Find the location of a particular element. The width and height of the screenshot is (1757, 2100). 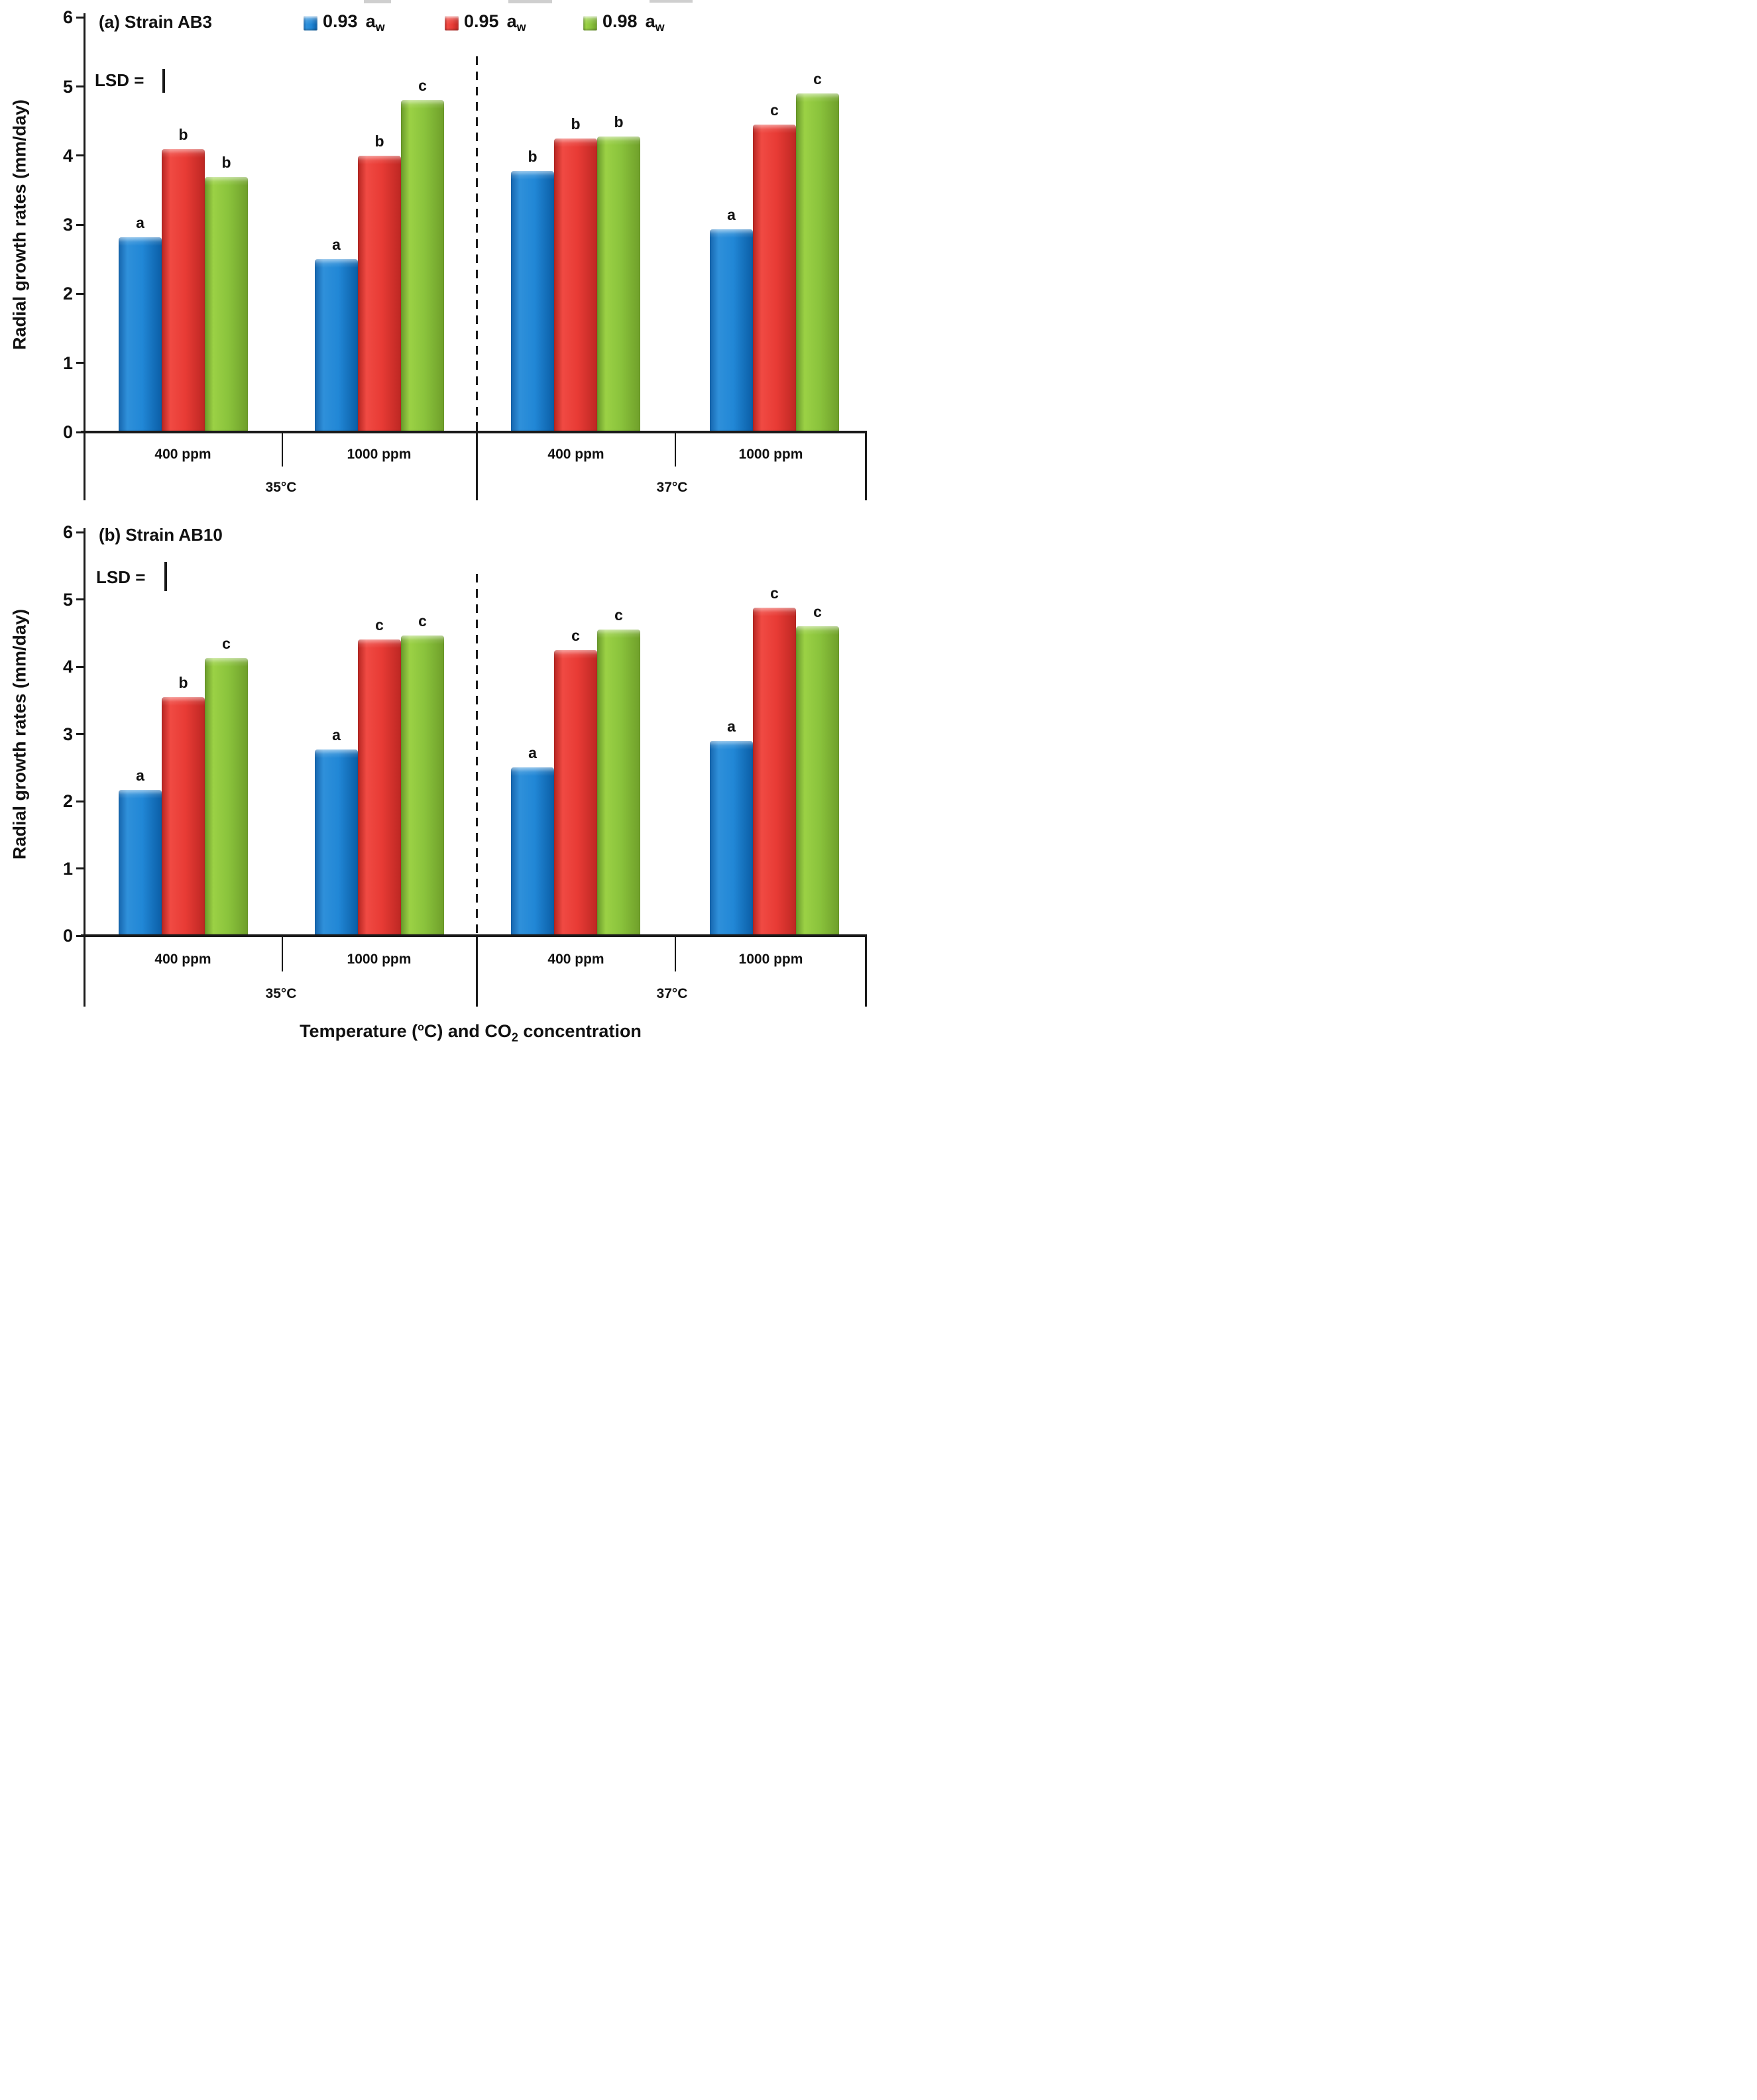

legend-label: 0.93 aw is located at coordinates (354, 23).